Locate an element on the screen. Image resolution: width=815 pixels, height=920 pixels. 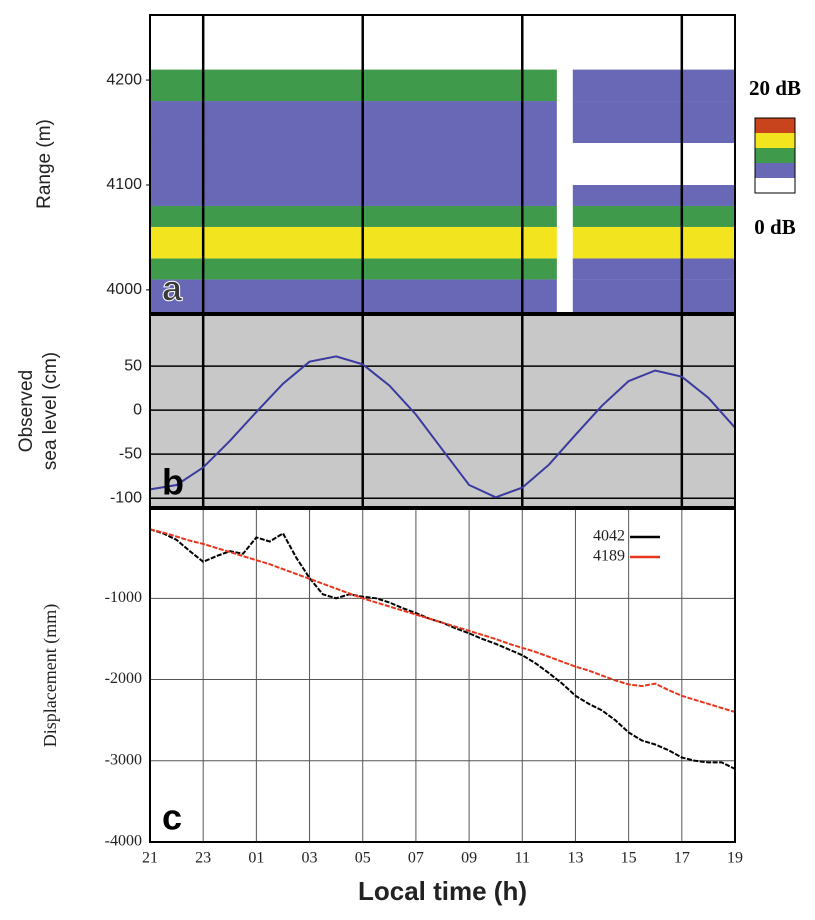
x-tick-label: 19 is located at coordinates (735, 858).